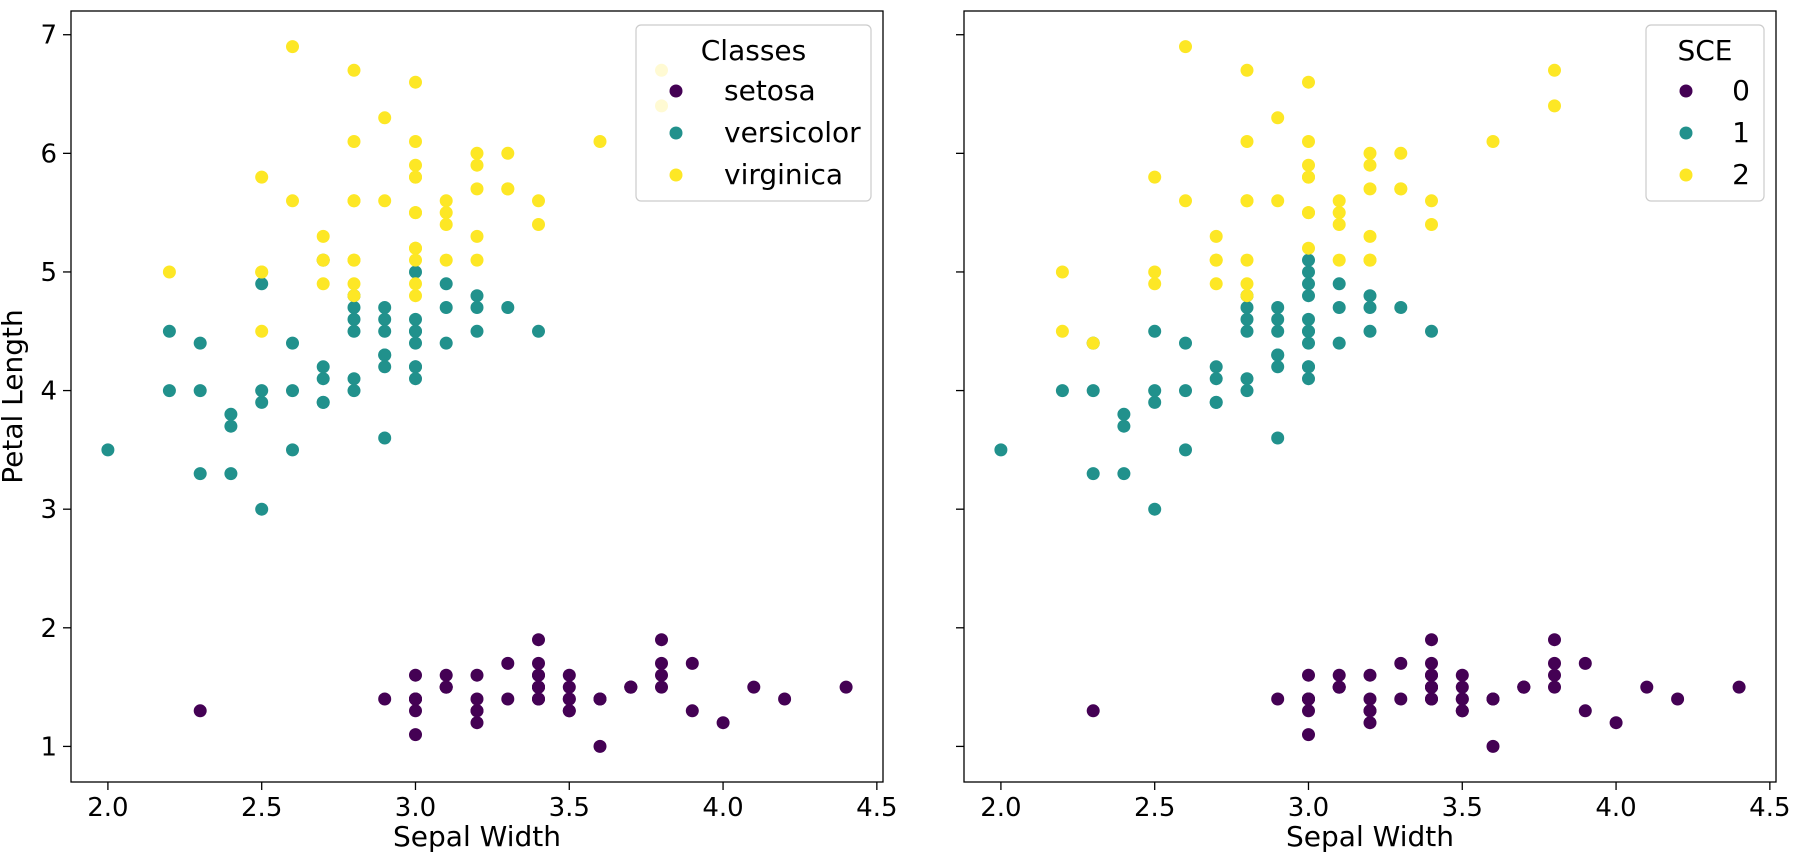 The width and height of the screenshot is (1801, 861). I want to click on legend: Classes setosa versicolor virginica, so click(753, 113).